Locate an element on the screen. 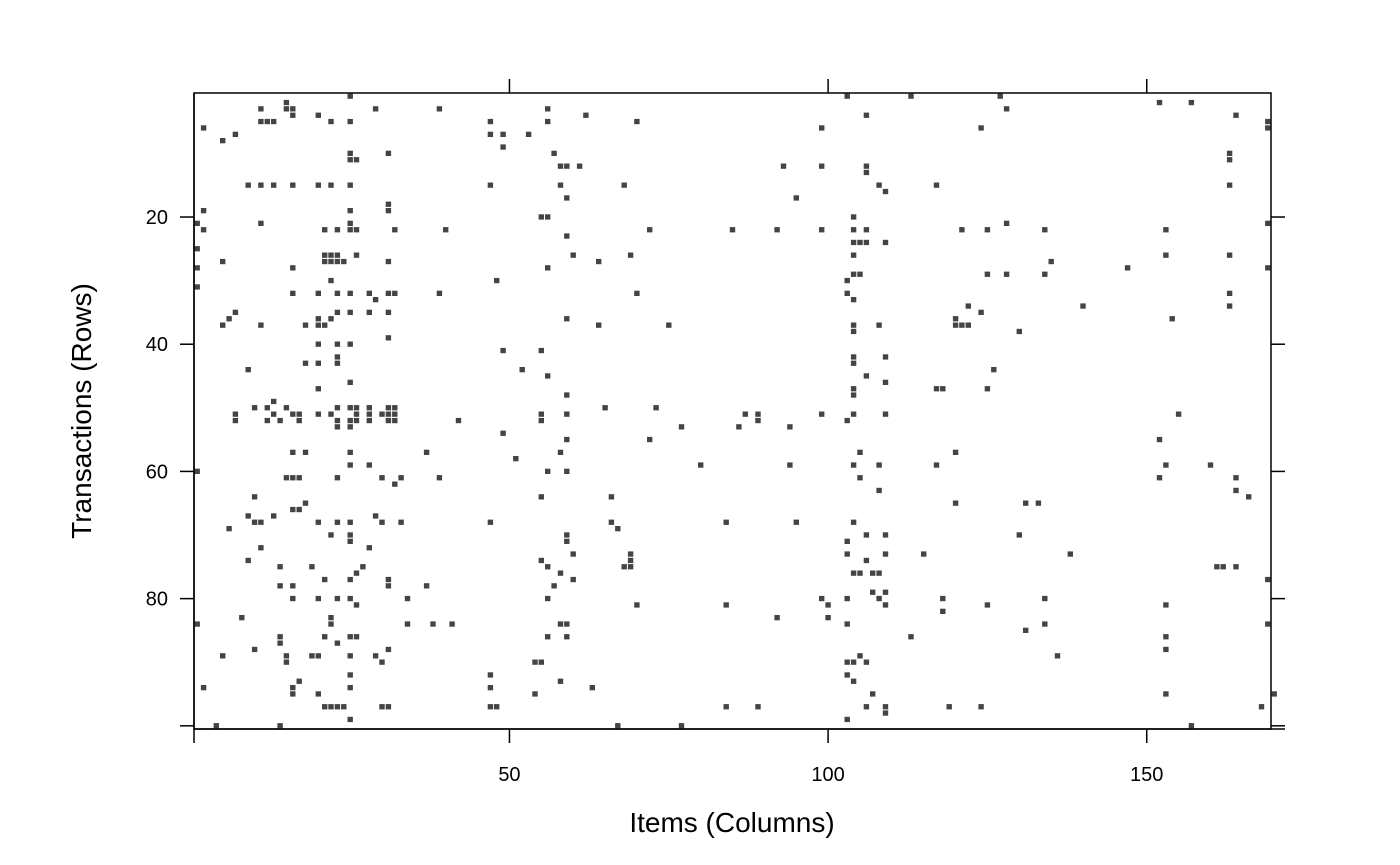 The image size is (1400, 865). x-tick-label: 150 is located at coordinates (1146, 775).